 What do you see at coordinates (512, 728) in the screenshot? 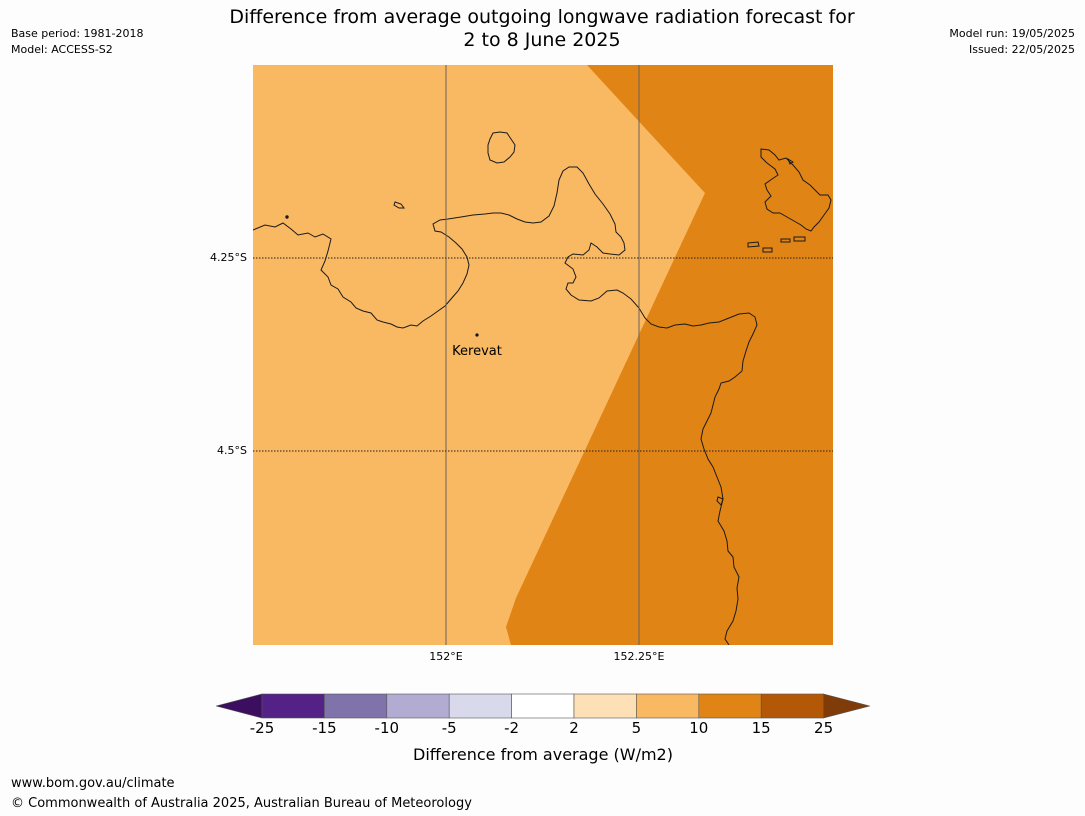
I see `colorbar-tick-label: -2` at bounding box center [512, 728].